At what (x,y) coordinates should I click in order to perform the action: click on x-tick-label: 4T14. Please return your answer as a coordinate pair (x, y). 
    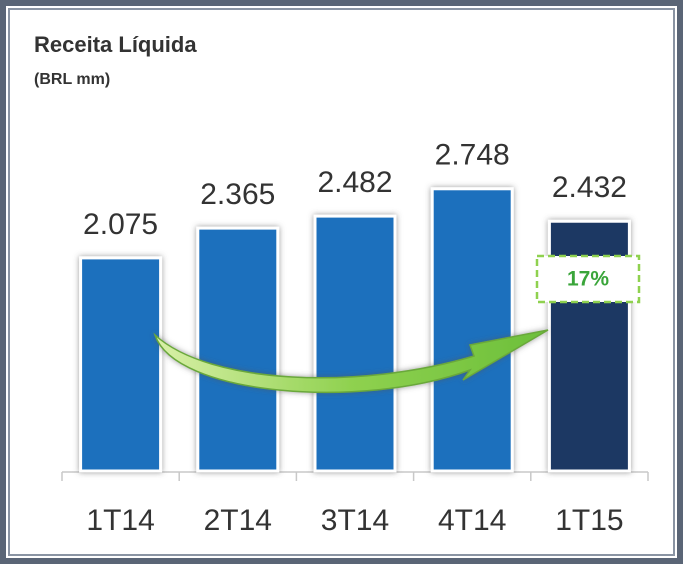
    Looking at the image, I should click on (472, 520).